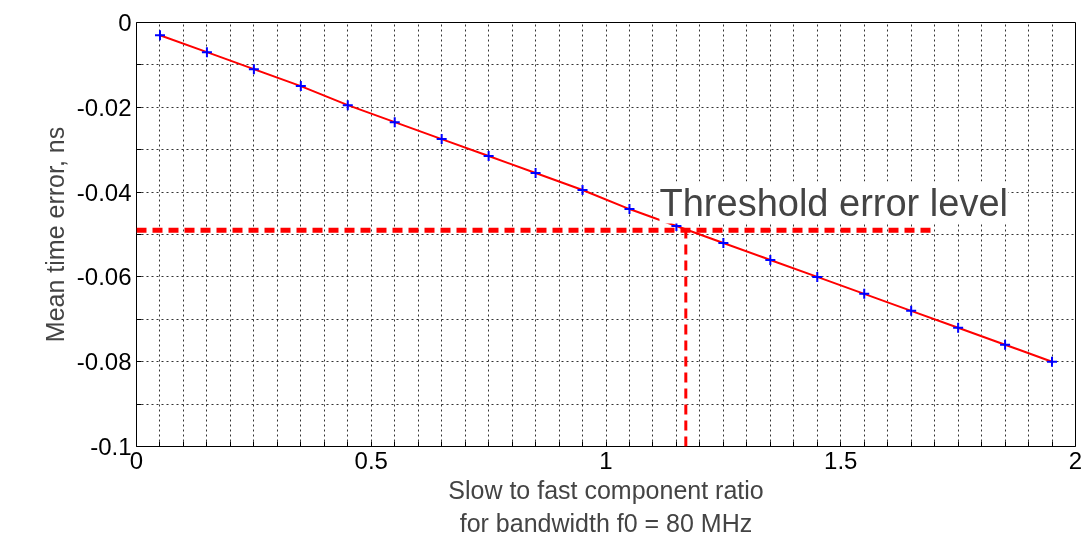 This screenshot has height=555, width=1083. I want to click on y-tick-label: -0.06, so click(104, 277).